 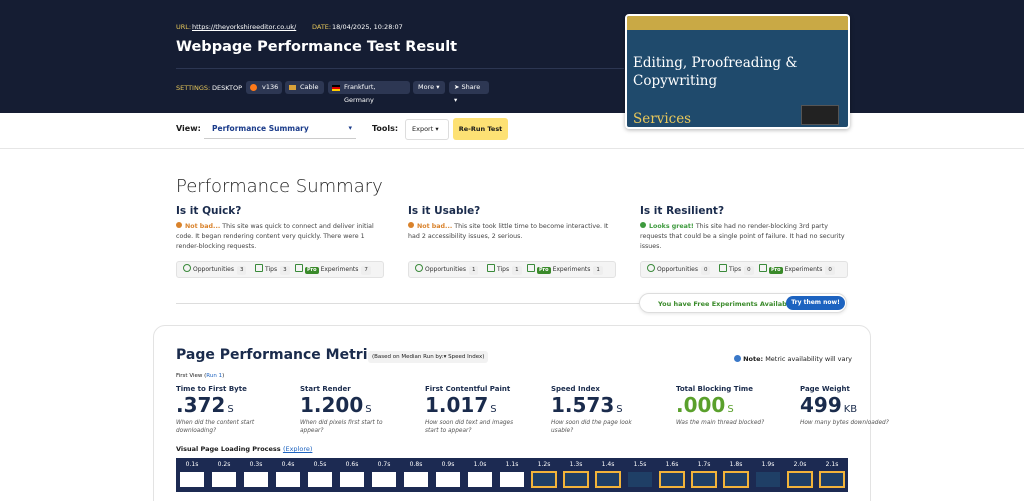 I want to click on frame-time: 1.1s, so click(x=512, y=464).